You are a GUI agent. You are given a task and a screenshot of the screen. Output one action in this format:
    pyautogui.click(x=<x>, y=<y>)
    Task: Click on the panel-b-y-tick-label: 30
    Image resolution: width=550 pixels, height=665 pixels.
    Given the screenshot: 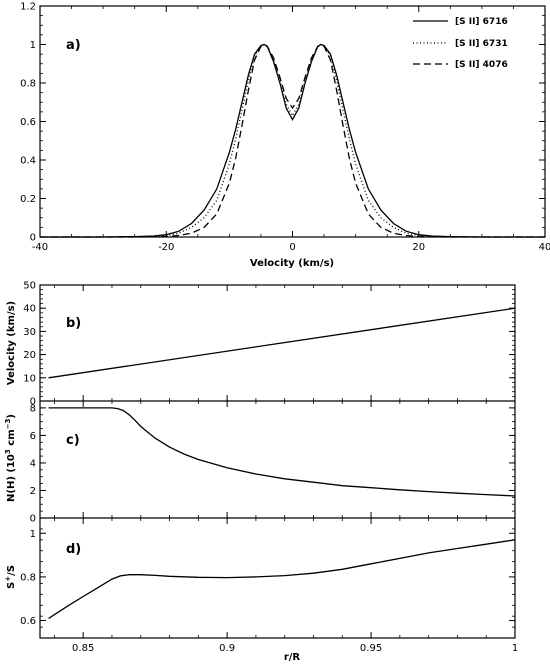 What is the action you would take?
    pyautogui.click(x=29, y=332)
    